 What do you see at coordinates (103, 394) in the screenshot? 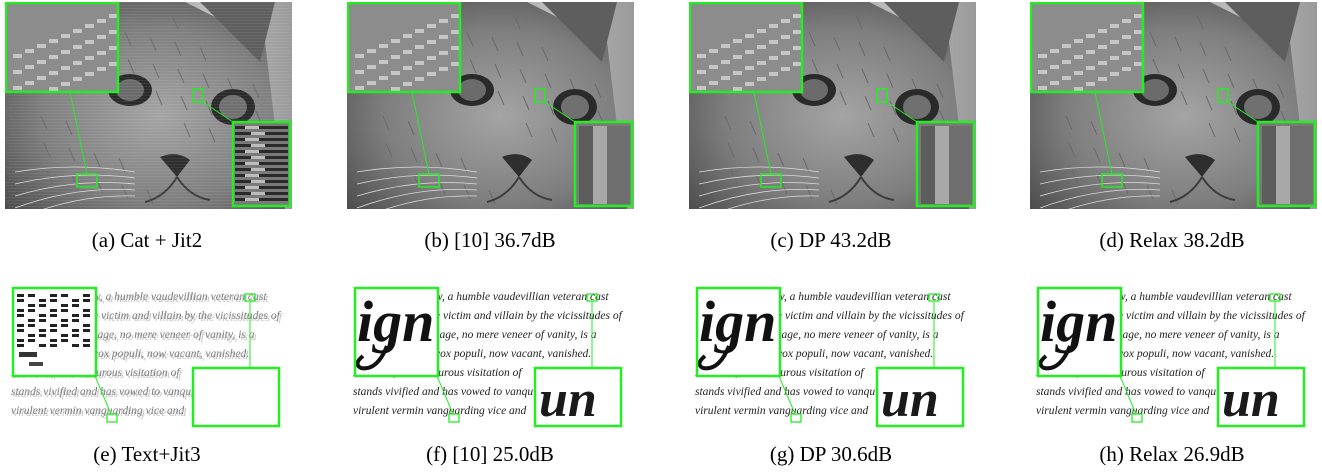
I see `svg-text:stands vivified and has vowed: stands vivified and has vowed to vanqu` at bounding box center [103, 394].